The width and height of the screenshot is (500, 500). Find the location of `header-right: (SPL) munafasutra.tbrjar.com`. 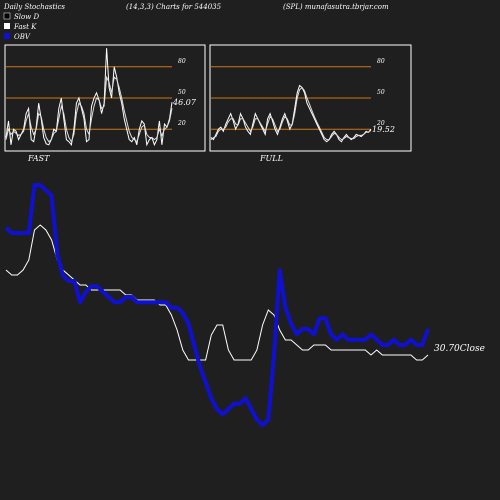

header-right: (SPL) munafasutra.tbrjar.com is located at coordinates (336, 7).